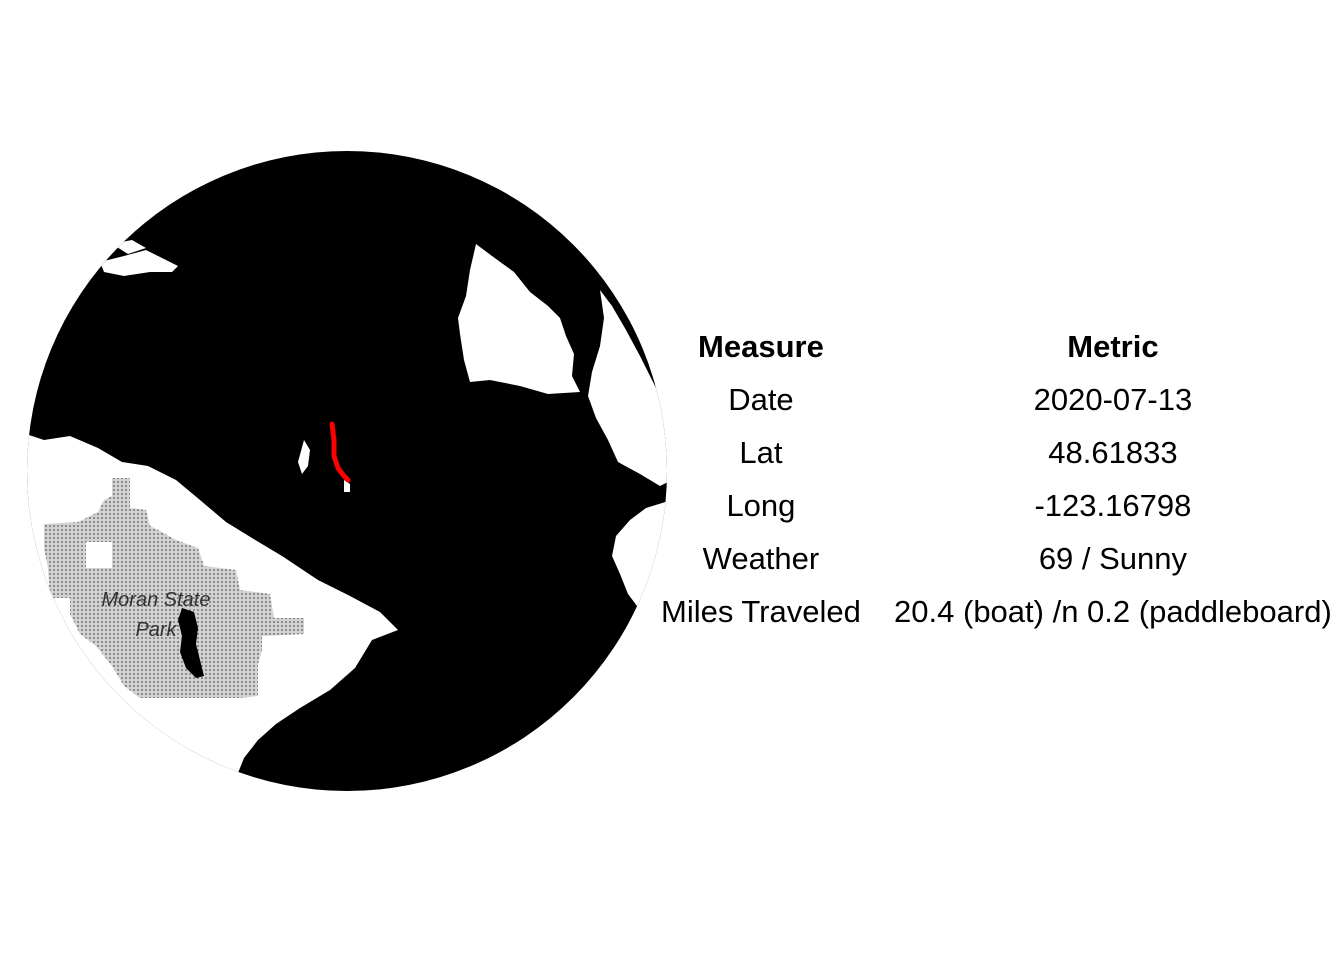 The height and width of the screenshot is (960, 1344). Describe the element at coordinates (992, 346) in the screenshot. I see `table-header-row: Measure Metric` at that location.